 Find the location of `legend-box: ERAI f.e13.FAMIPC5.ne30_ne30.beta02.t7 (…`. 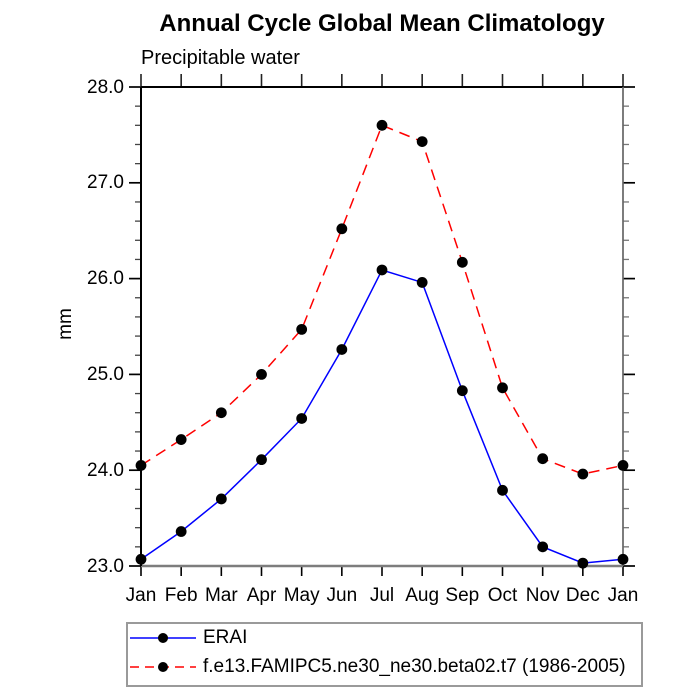

legend-box: ERAI f.e13.FAMIPC5.ne30_ne30.beta02.t7 (… is located at coordinates (384, 654).